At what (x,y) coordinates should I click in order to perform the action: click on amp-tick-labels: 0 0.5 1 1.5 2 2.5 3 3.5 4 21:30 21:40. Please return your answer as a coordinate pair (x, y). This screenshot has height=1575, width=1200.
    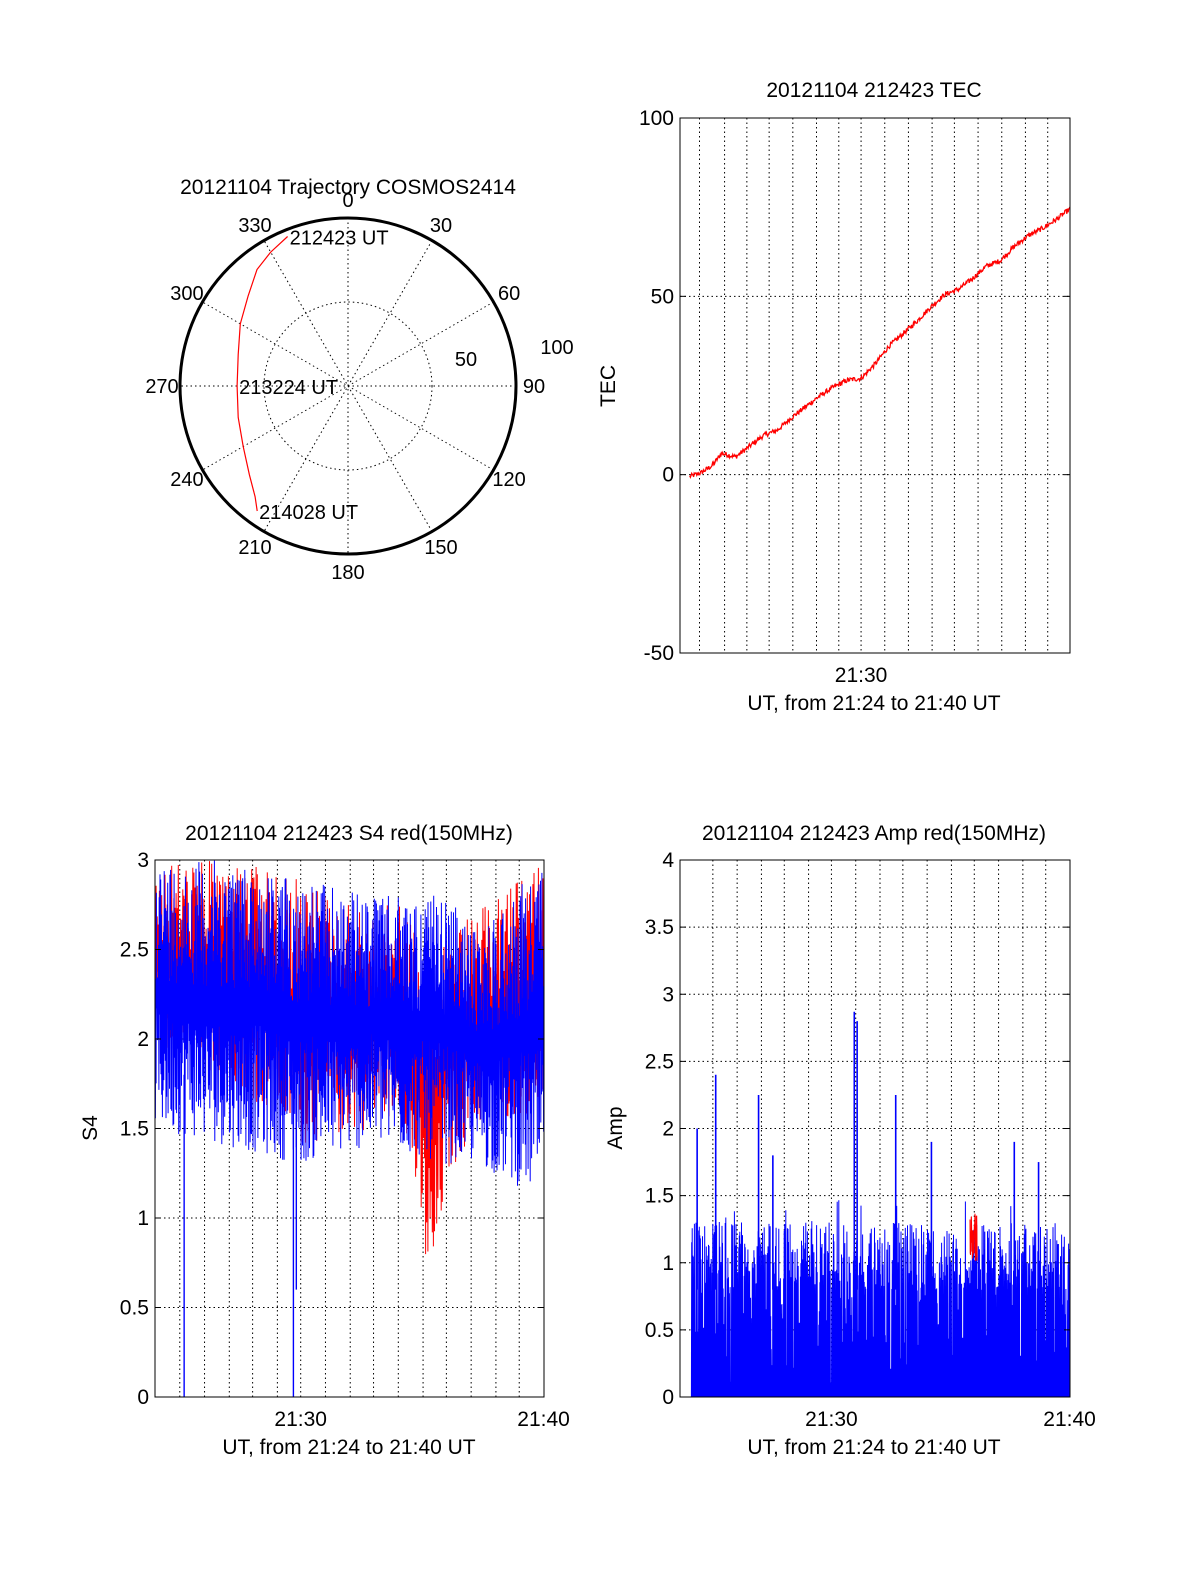
    Looking at the image, I should click on (870, 1140).